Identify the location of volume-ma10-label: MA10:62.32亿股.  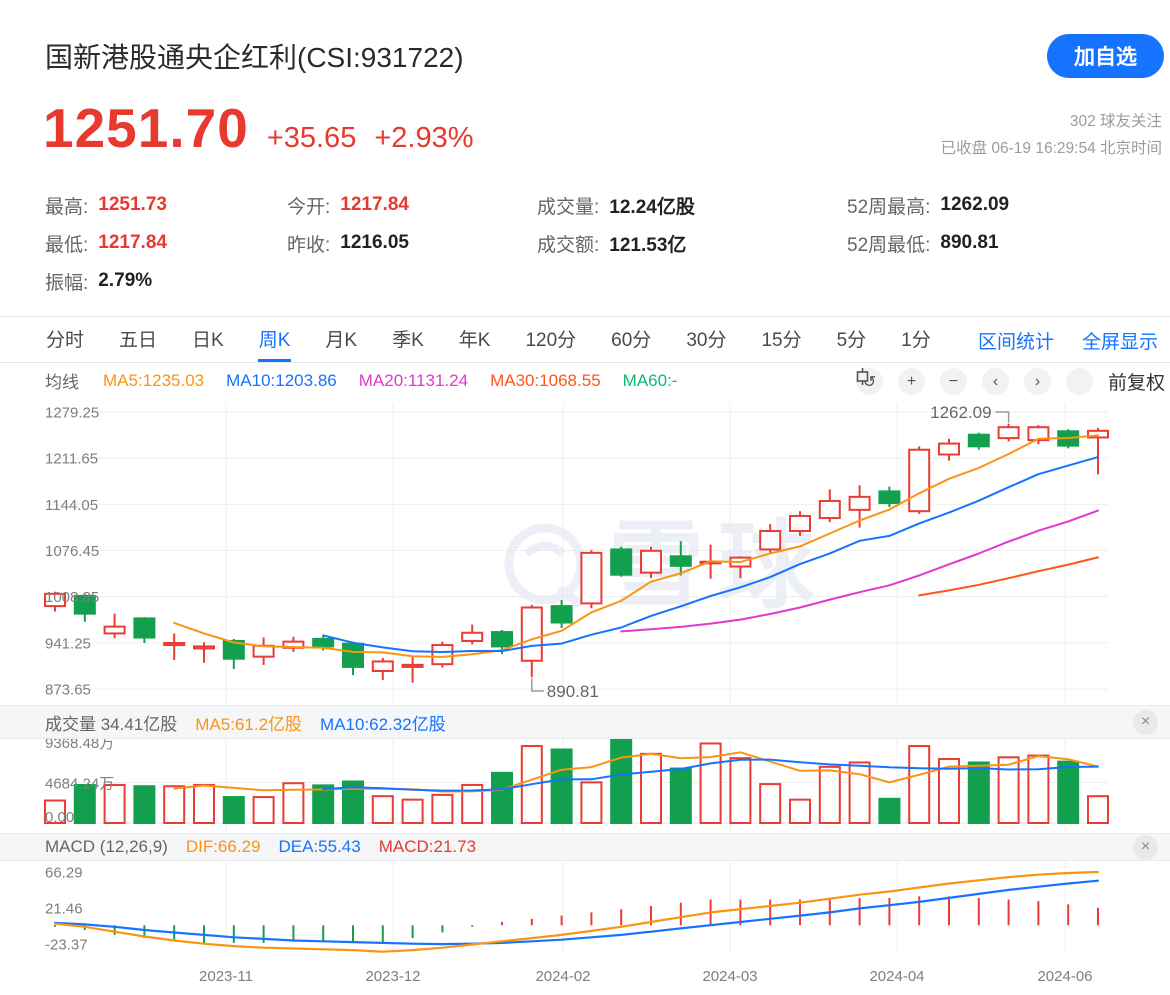
(383, 724).